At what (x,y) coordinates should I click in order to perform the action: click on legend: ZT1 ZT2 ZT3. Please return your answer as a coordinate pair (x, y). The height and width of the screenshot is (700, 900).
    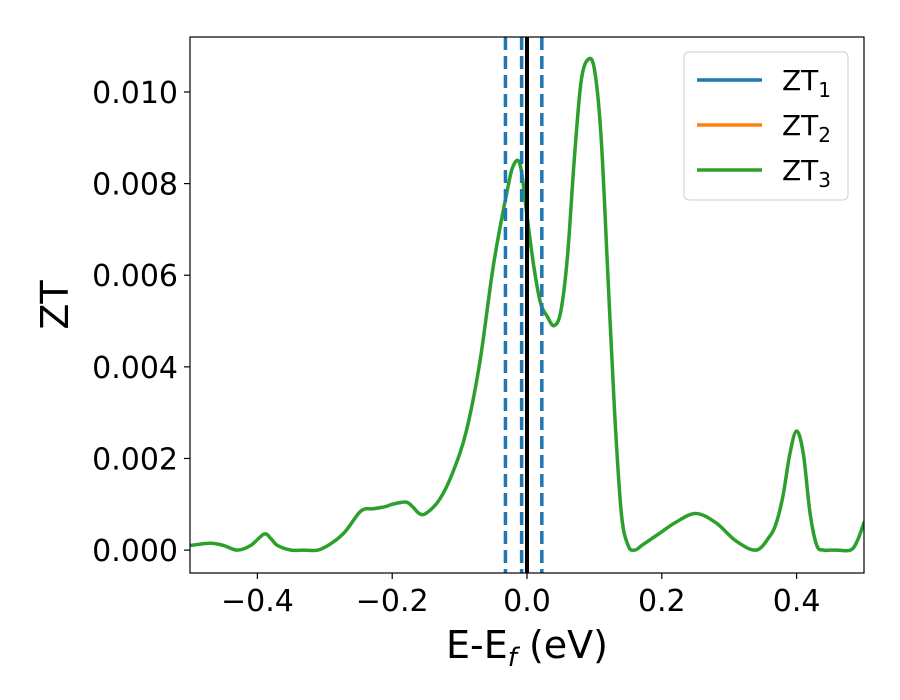
    Looking at the image, I should click on (766, 126).